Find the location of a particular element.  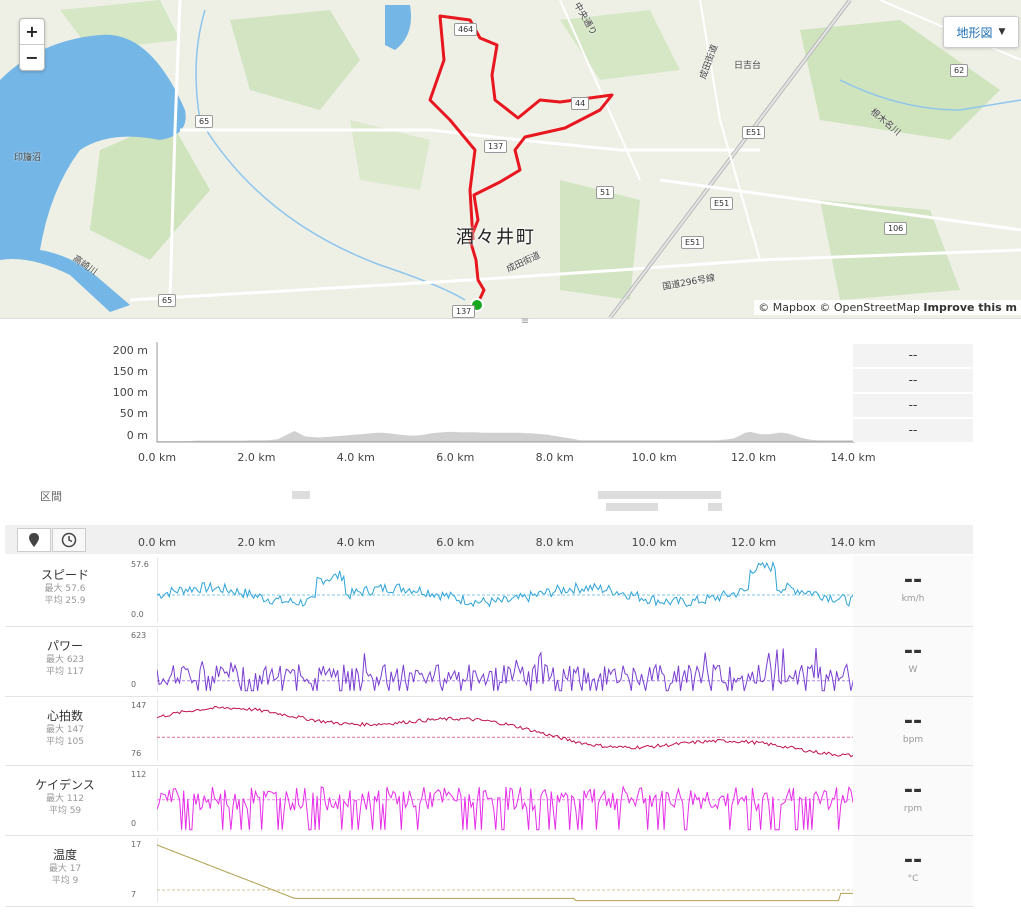

elevation-chart is located at coordinates (505, 393).